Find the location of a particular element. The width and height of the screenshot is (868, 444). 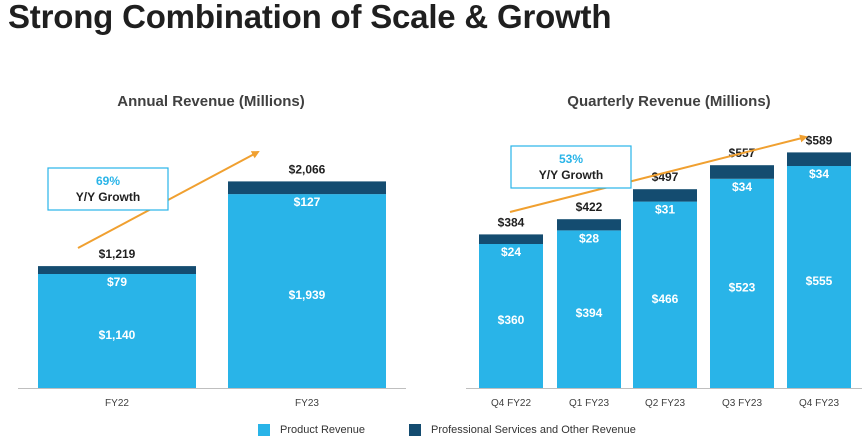

legend-swatch-product is located at coordinates (264, 430).